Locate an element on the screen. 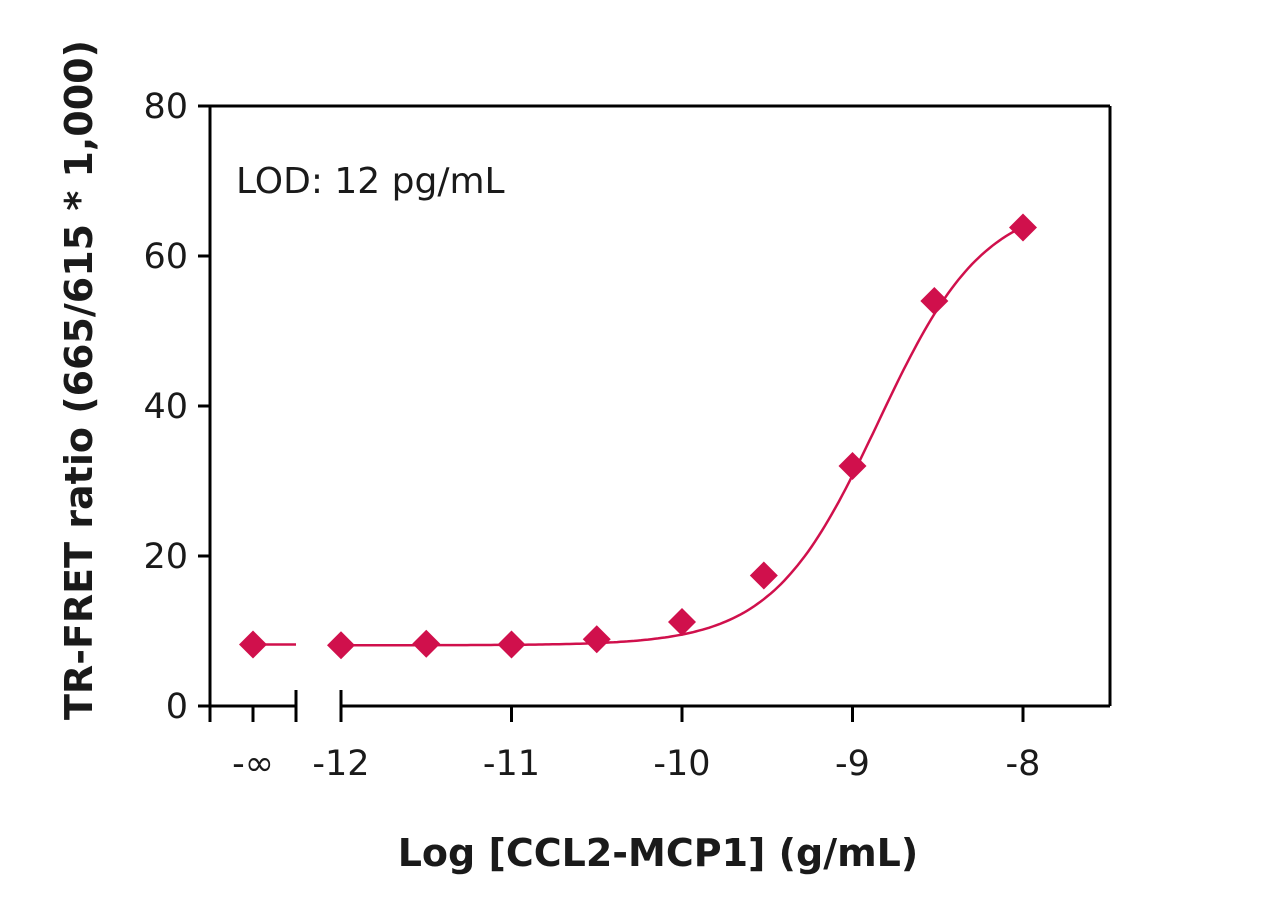  x-tick-label: -11 is located at coordinates (511, 764).